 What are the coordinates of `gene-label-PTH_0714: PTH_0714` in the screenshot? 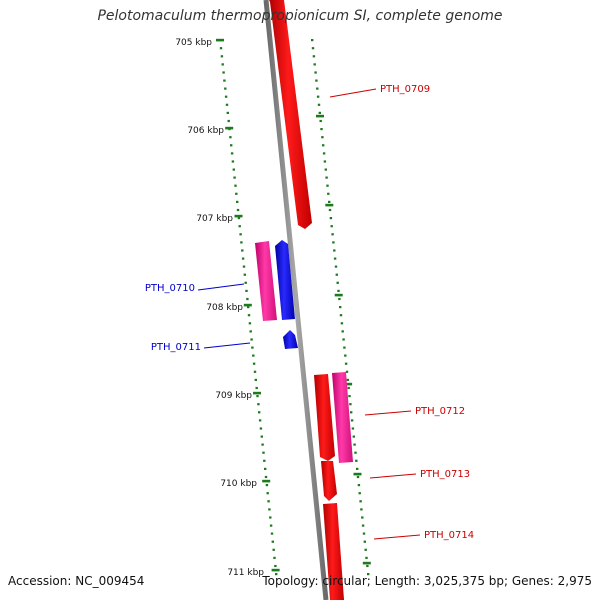 It's located at (449, 535).